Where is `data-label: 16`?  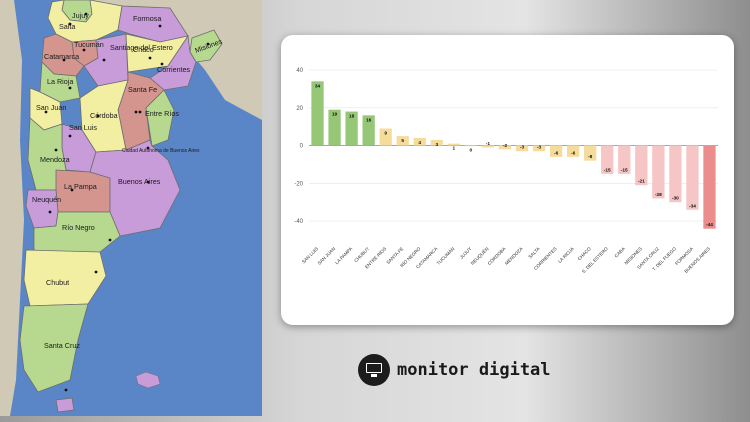
data-label: 16 is located at coordinates (369, 120).